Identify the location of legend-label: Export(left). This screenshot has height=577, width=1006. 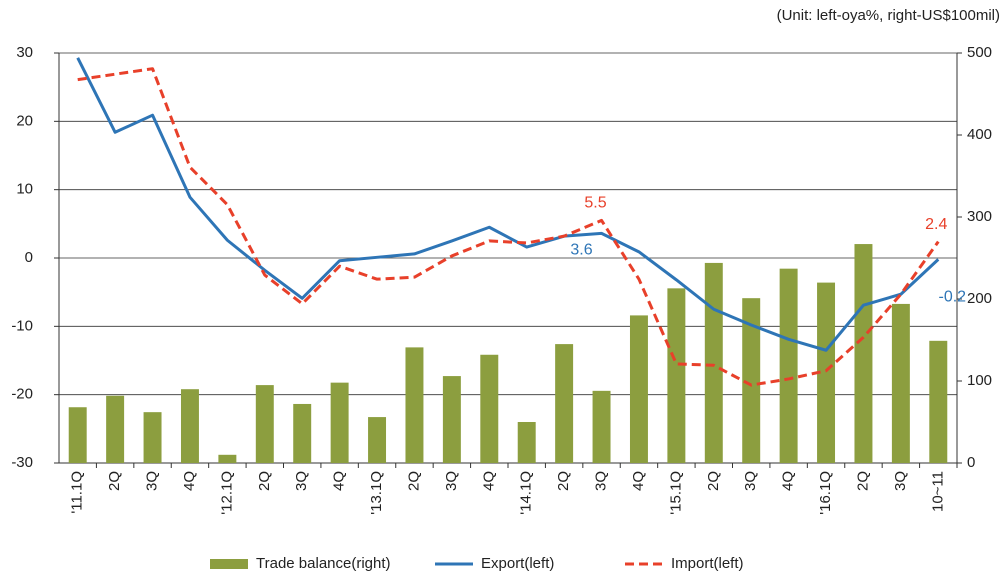
(517, 563).